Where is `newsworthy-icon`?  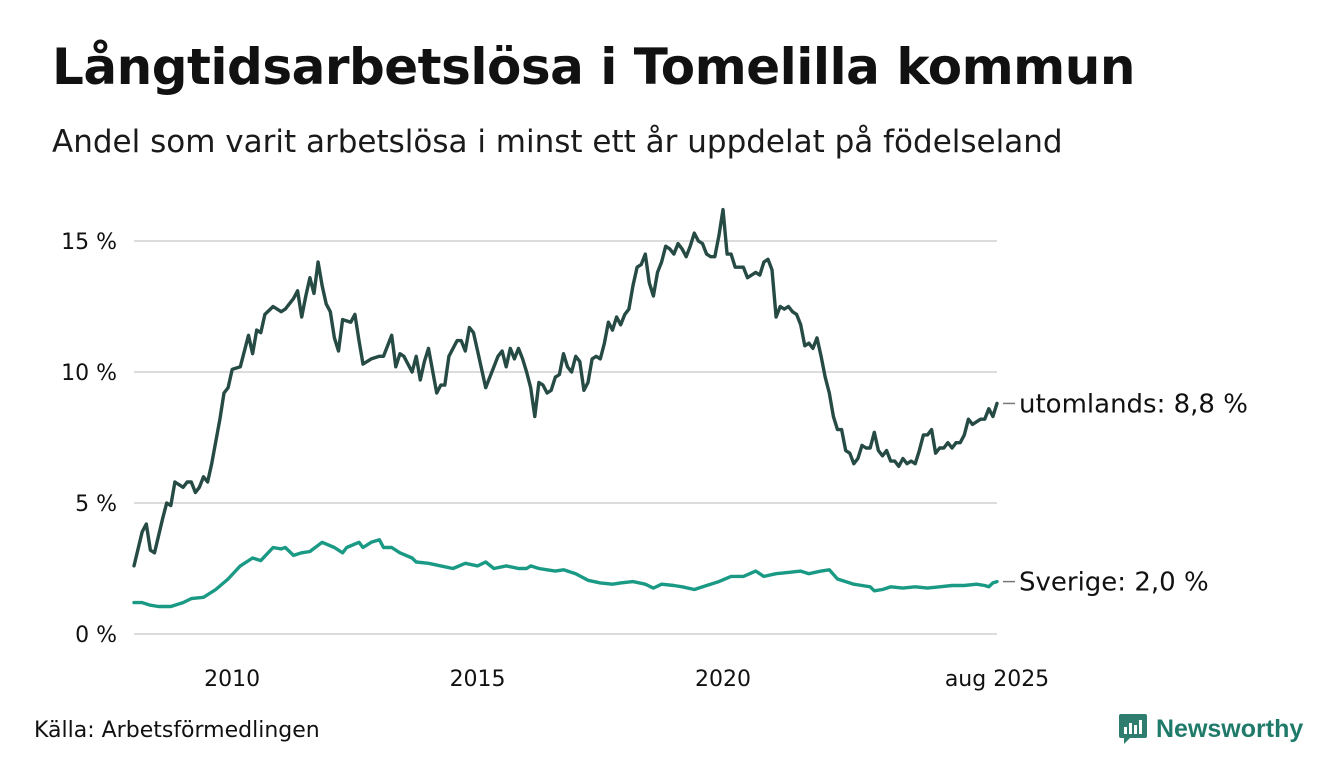 newsworthy-icon is located at coordinates (1133, 729).